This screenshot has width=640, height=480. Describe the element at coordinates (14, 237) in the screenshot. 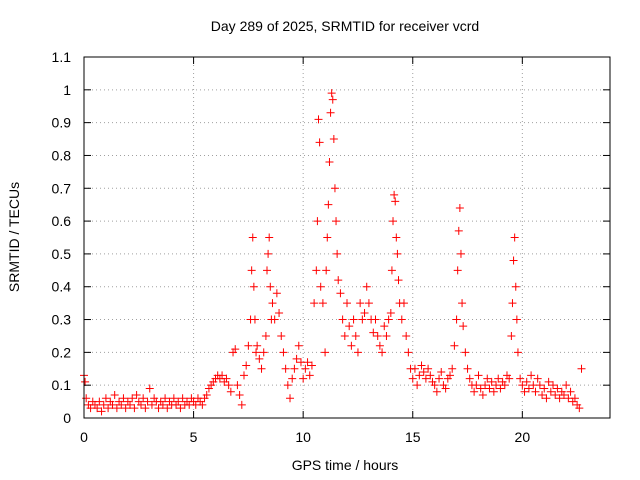

I see `y-axis-label: SRMTID / TECUs` at that location.